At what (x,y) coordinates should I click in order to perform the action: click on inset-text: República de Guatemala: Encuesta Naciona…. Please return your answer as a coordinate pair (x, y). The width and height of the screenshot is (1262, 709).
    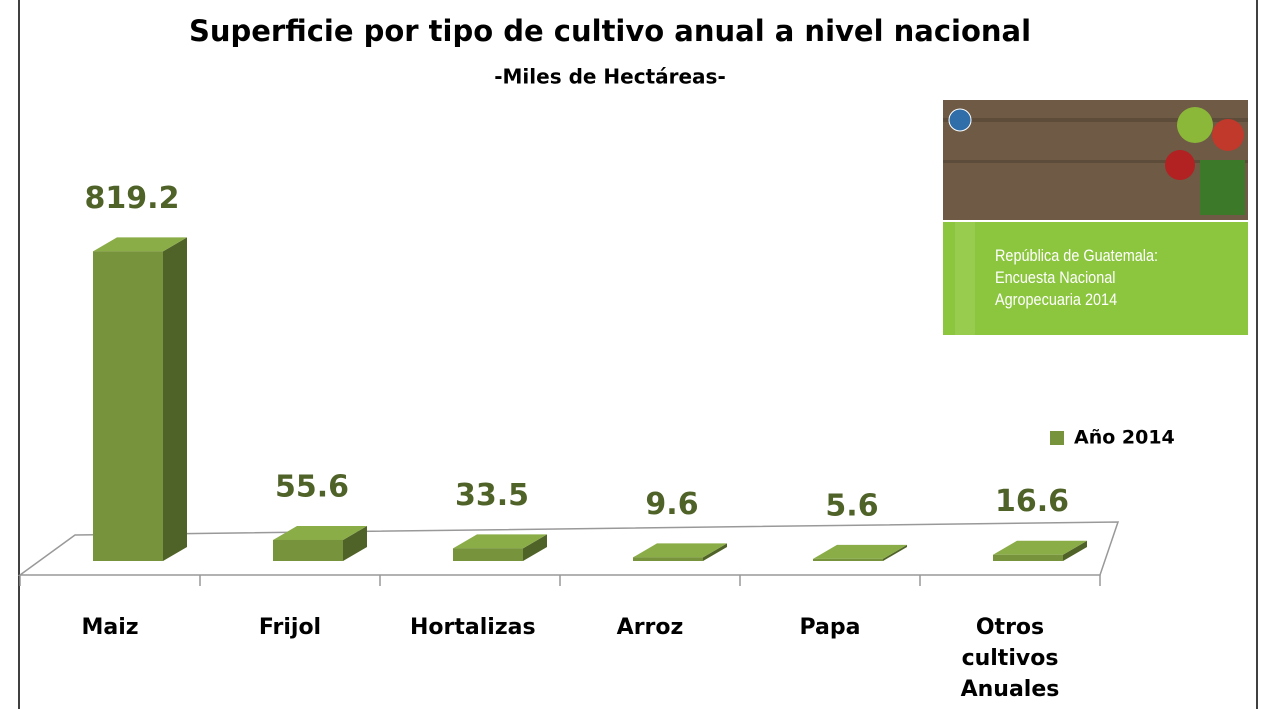
    Looking at the image, I should click on (1077, 277).